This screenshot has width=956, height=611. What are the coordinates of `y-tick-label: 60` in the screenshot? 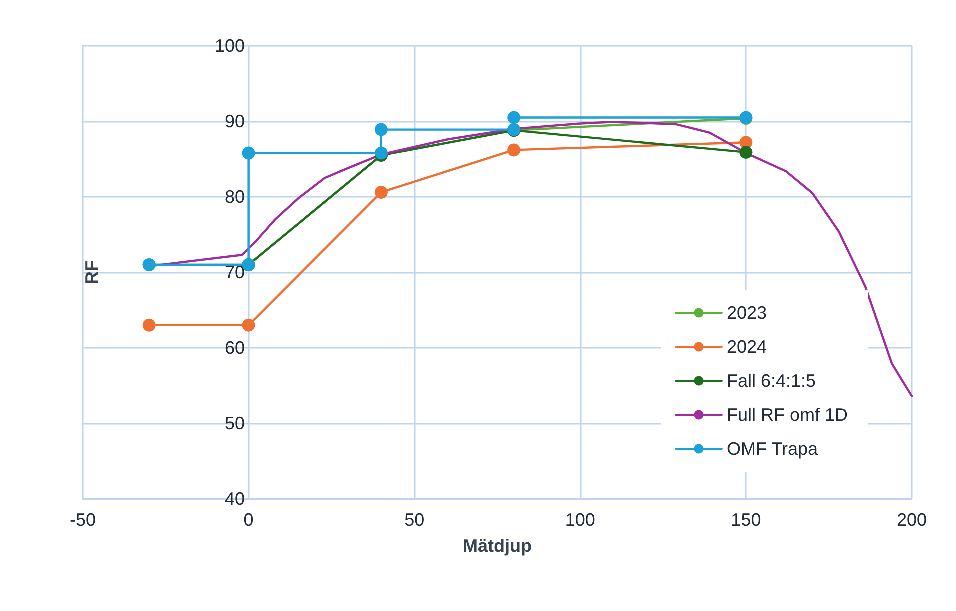 It's located at (234, 348).